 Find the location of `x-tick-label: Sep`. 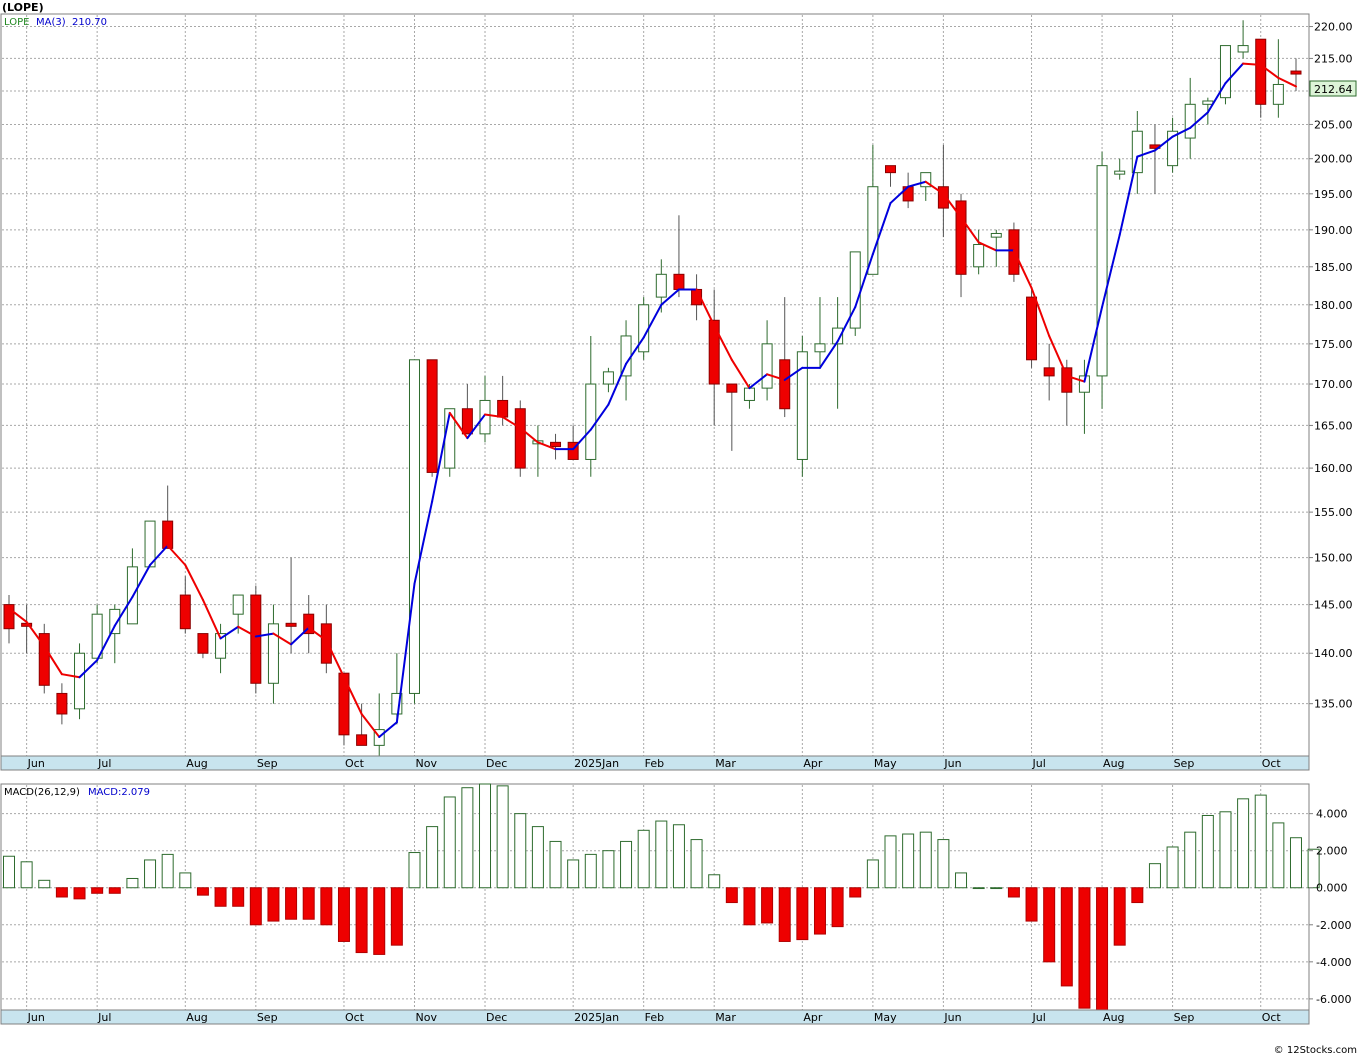

x-tick-label: Sep is located at coordinates (1184, 763).